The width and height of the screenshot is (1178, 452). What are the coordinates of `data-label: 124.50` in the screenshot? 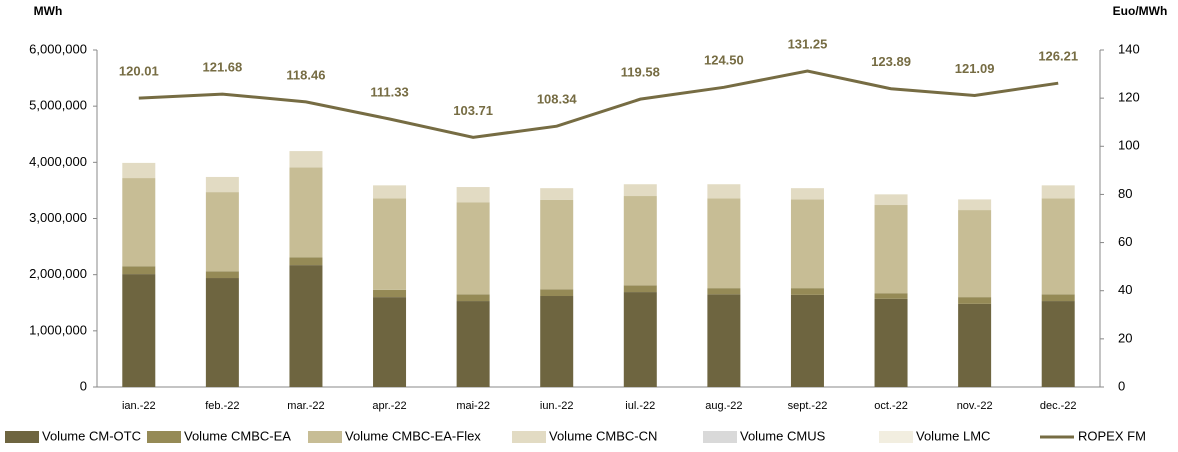 It's located at (724, 60).